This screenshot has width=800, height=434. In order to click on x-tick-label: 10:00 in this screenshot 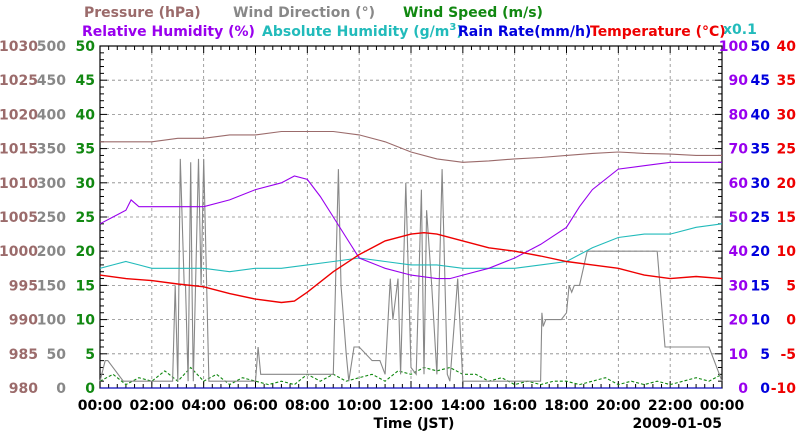, I will do `click(359, 406)`.